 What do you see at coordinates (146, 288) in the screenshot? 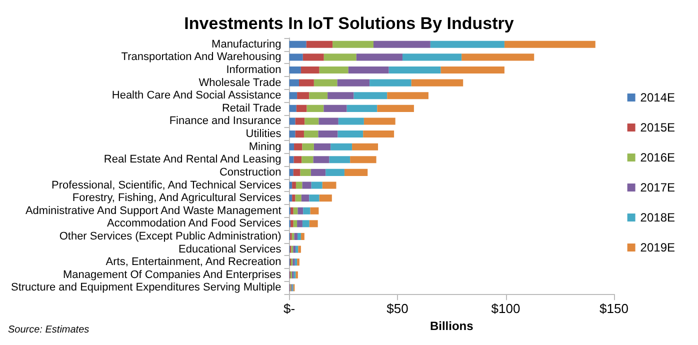
I see `y-tick-label: Structure and Equipment Expenditures Serving Multiple` at bounding box center [146, 288].